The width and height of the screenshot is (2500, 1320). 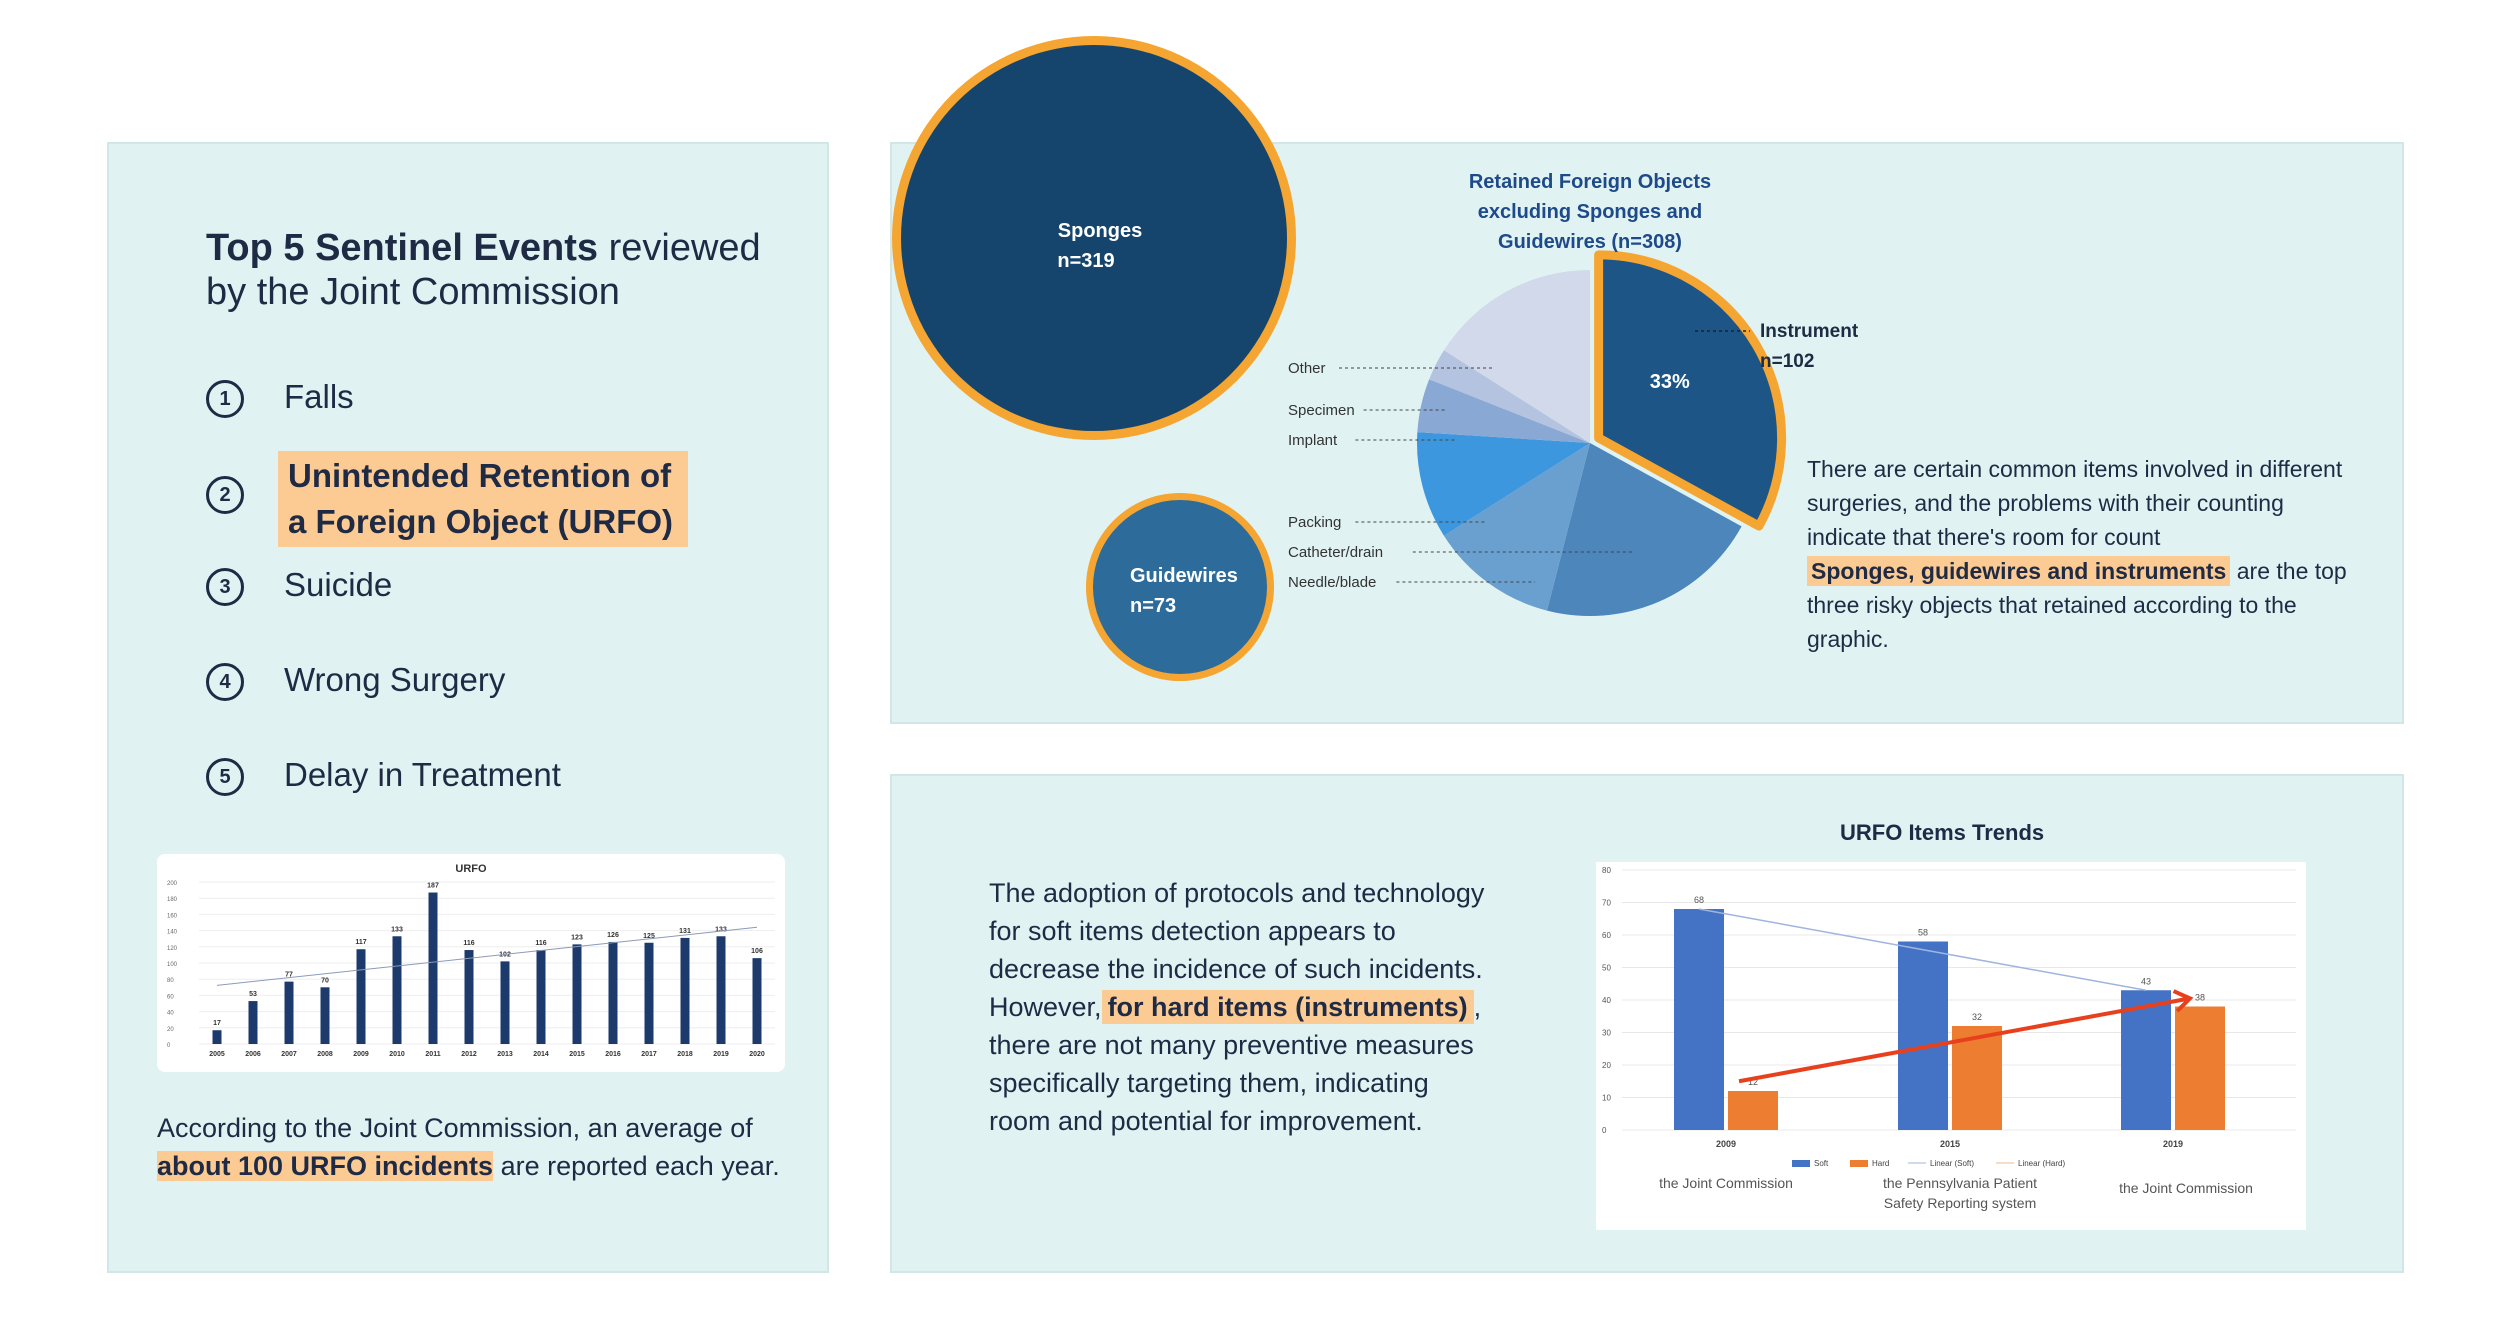 What do you see at coordinates (225, 777) in the screenshot?
I see `event-number: 5` at bounding box center [225, 777].